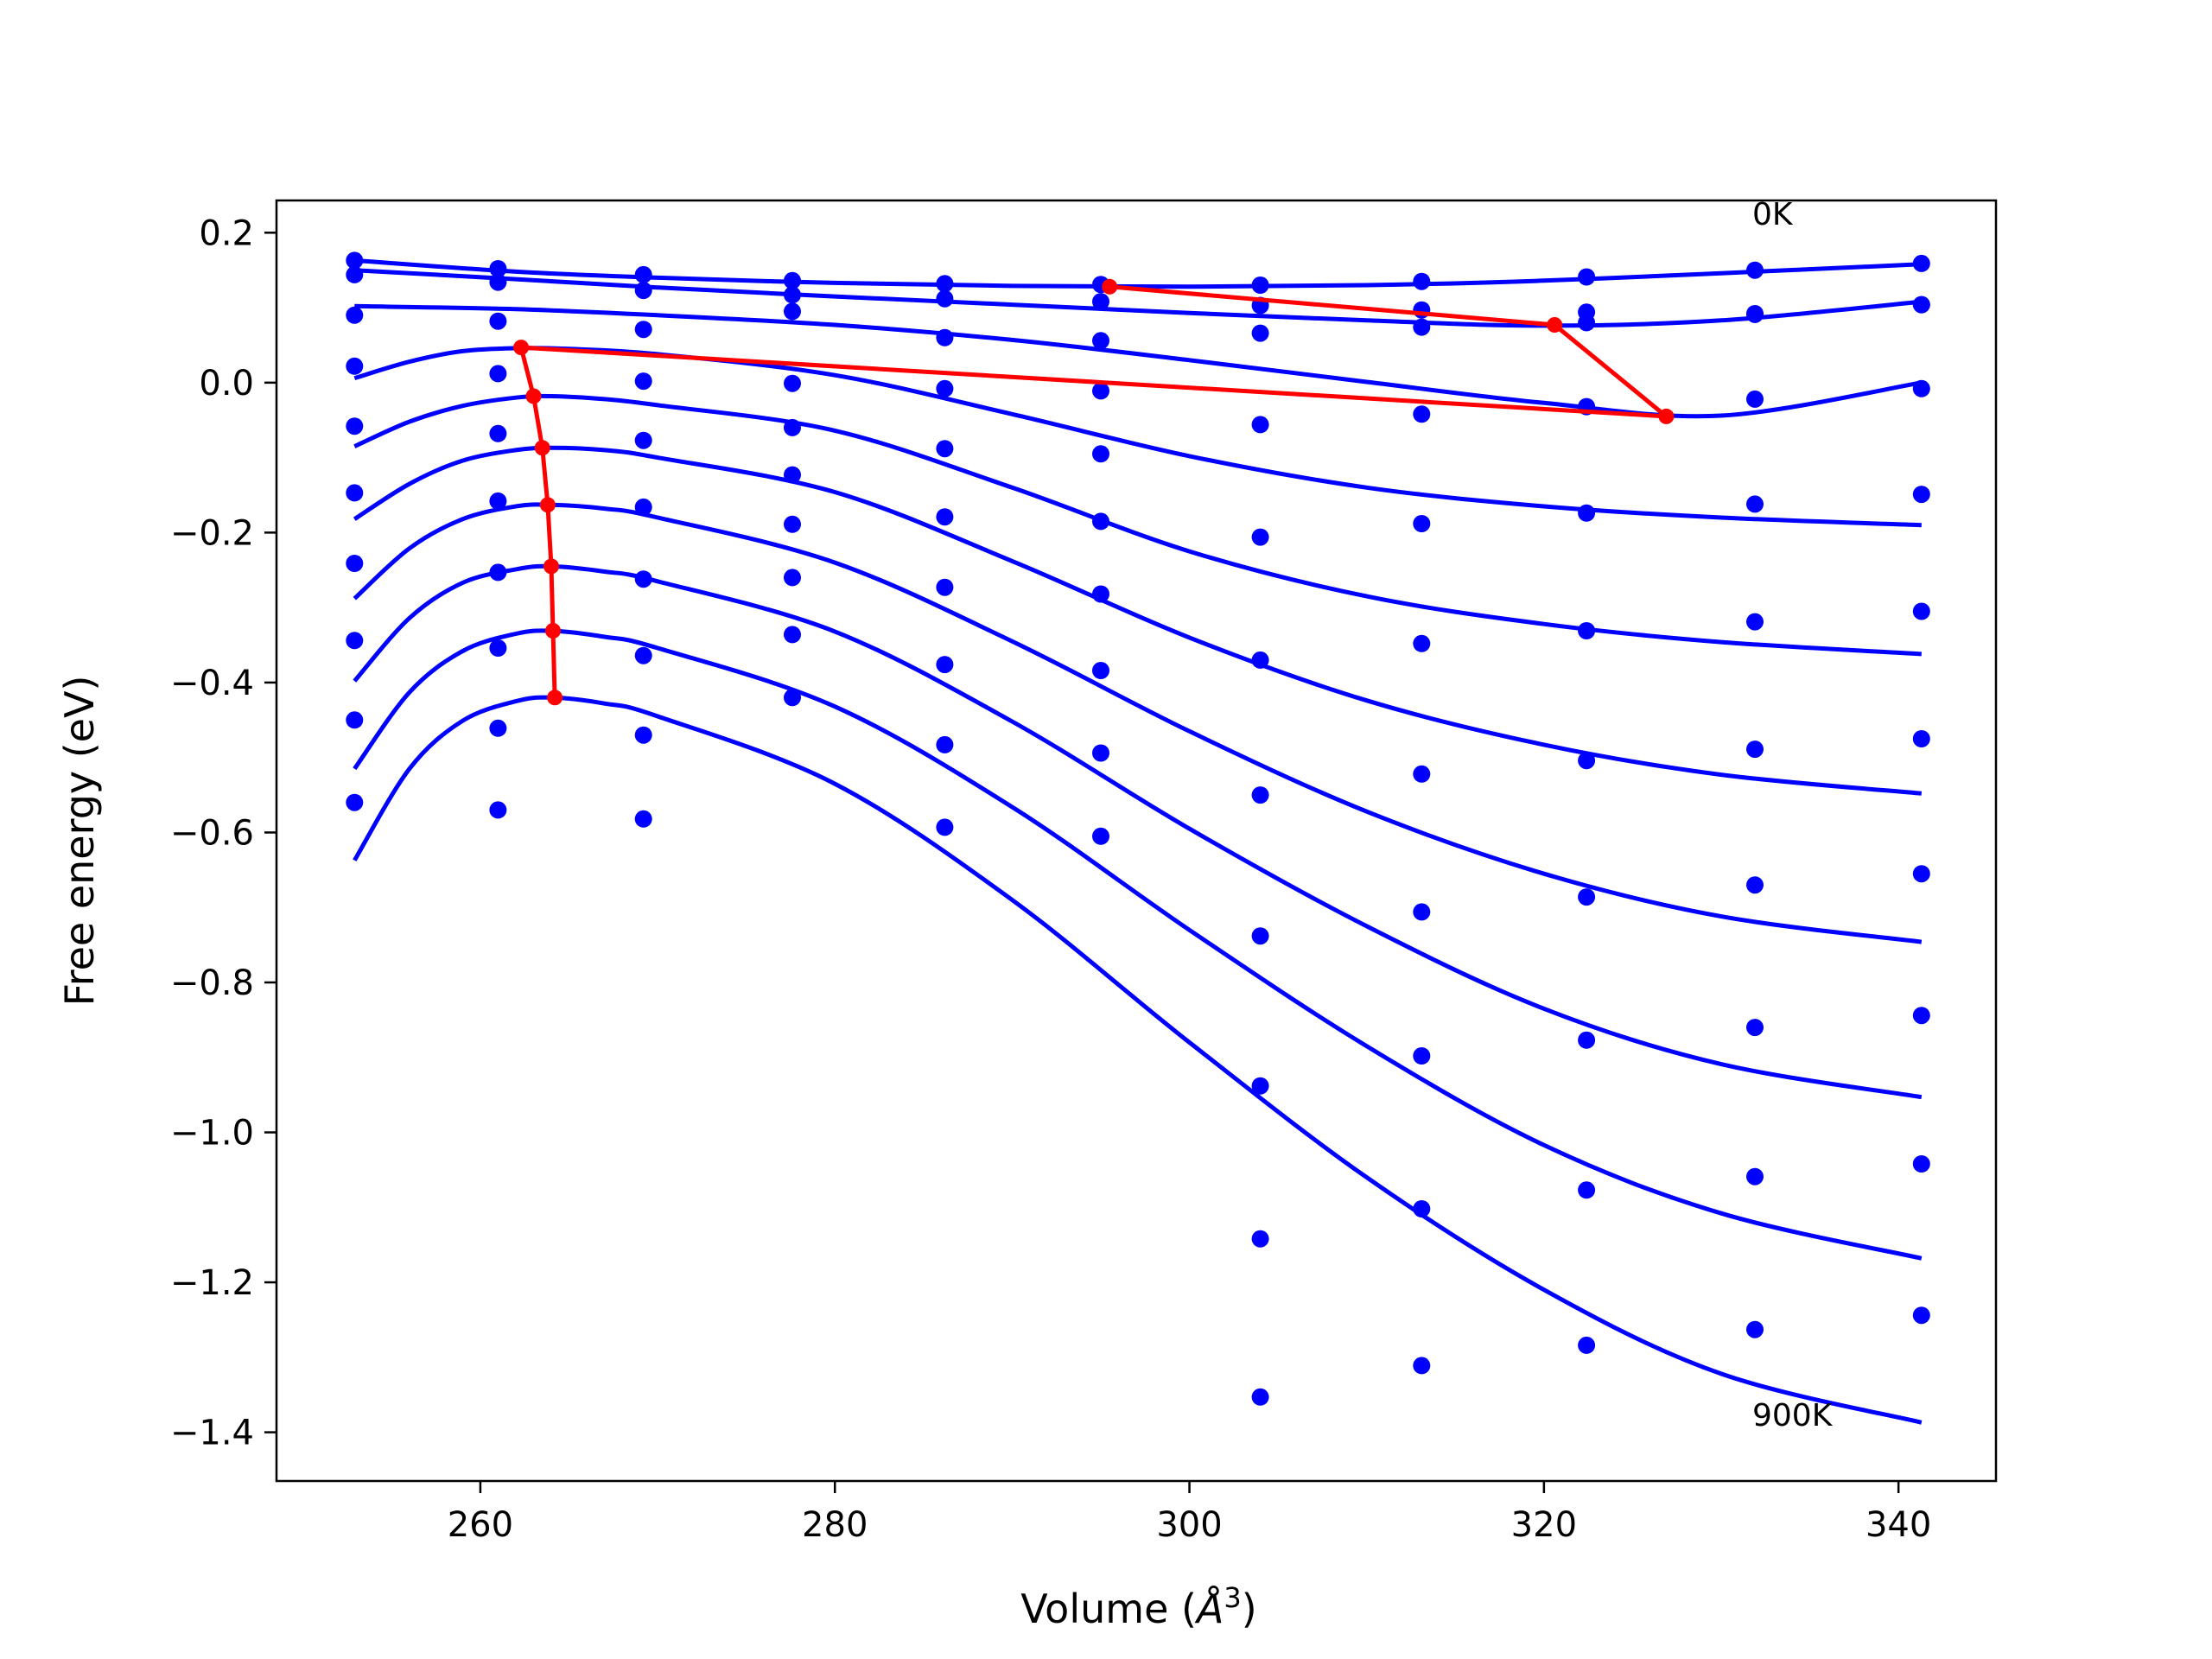  What do you see at coordinates (355, 641) in the screenshot?
I see `data-point-s7-p0` at bounding box center [355, 641].